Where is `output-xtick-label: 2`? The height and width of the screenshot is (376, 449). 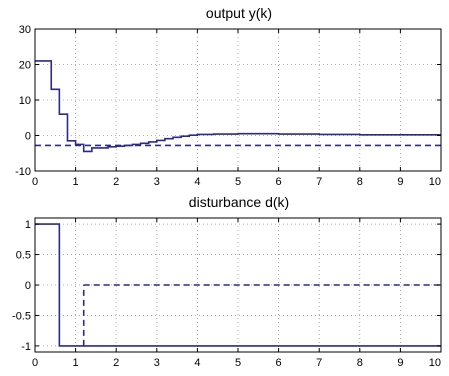
output-xtick-label: 2 is located at coordinates (116, 182).